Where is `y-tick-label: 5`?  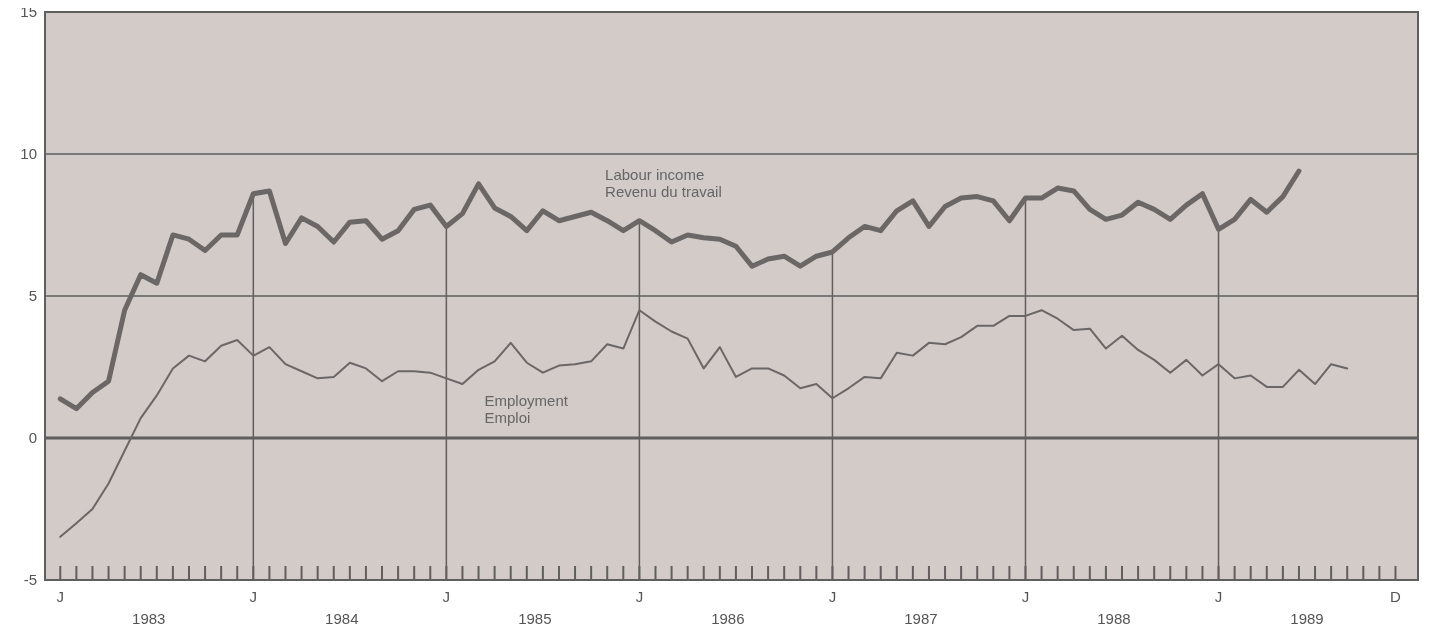 y-tick-label: 5 is located at coordinates (32, 296).